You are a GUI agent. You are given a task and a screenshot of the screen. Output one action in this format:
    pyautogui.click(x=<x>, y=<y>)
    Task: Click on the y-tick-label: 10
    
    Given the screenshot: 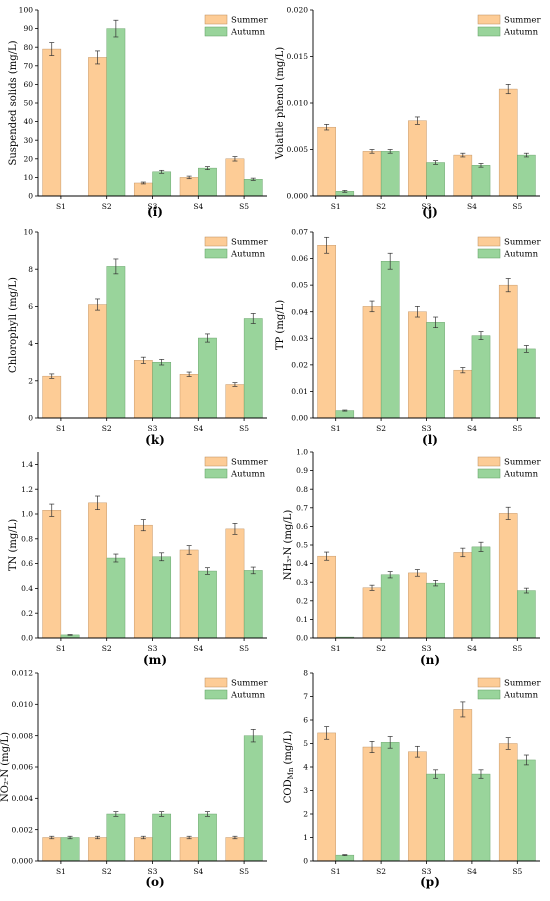 What is the action you would take?
    pyautogui.click(x=28, y=177)
    